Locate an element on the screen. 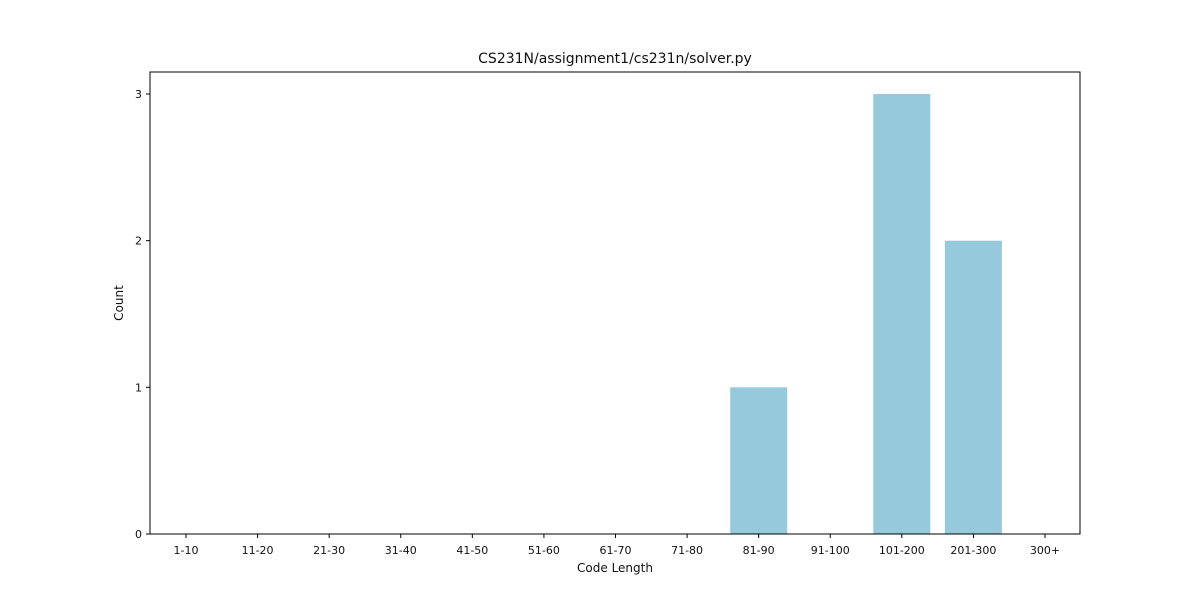 This screenshot has height=604, width=1200. chart-title: CS231N/assignment1/cs231n/solver.py is located at coordinates (615, 59).